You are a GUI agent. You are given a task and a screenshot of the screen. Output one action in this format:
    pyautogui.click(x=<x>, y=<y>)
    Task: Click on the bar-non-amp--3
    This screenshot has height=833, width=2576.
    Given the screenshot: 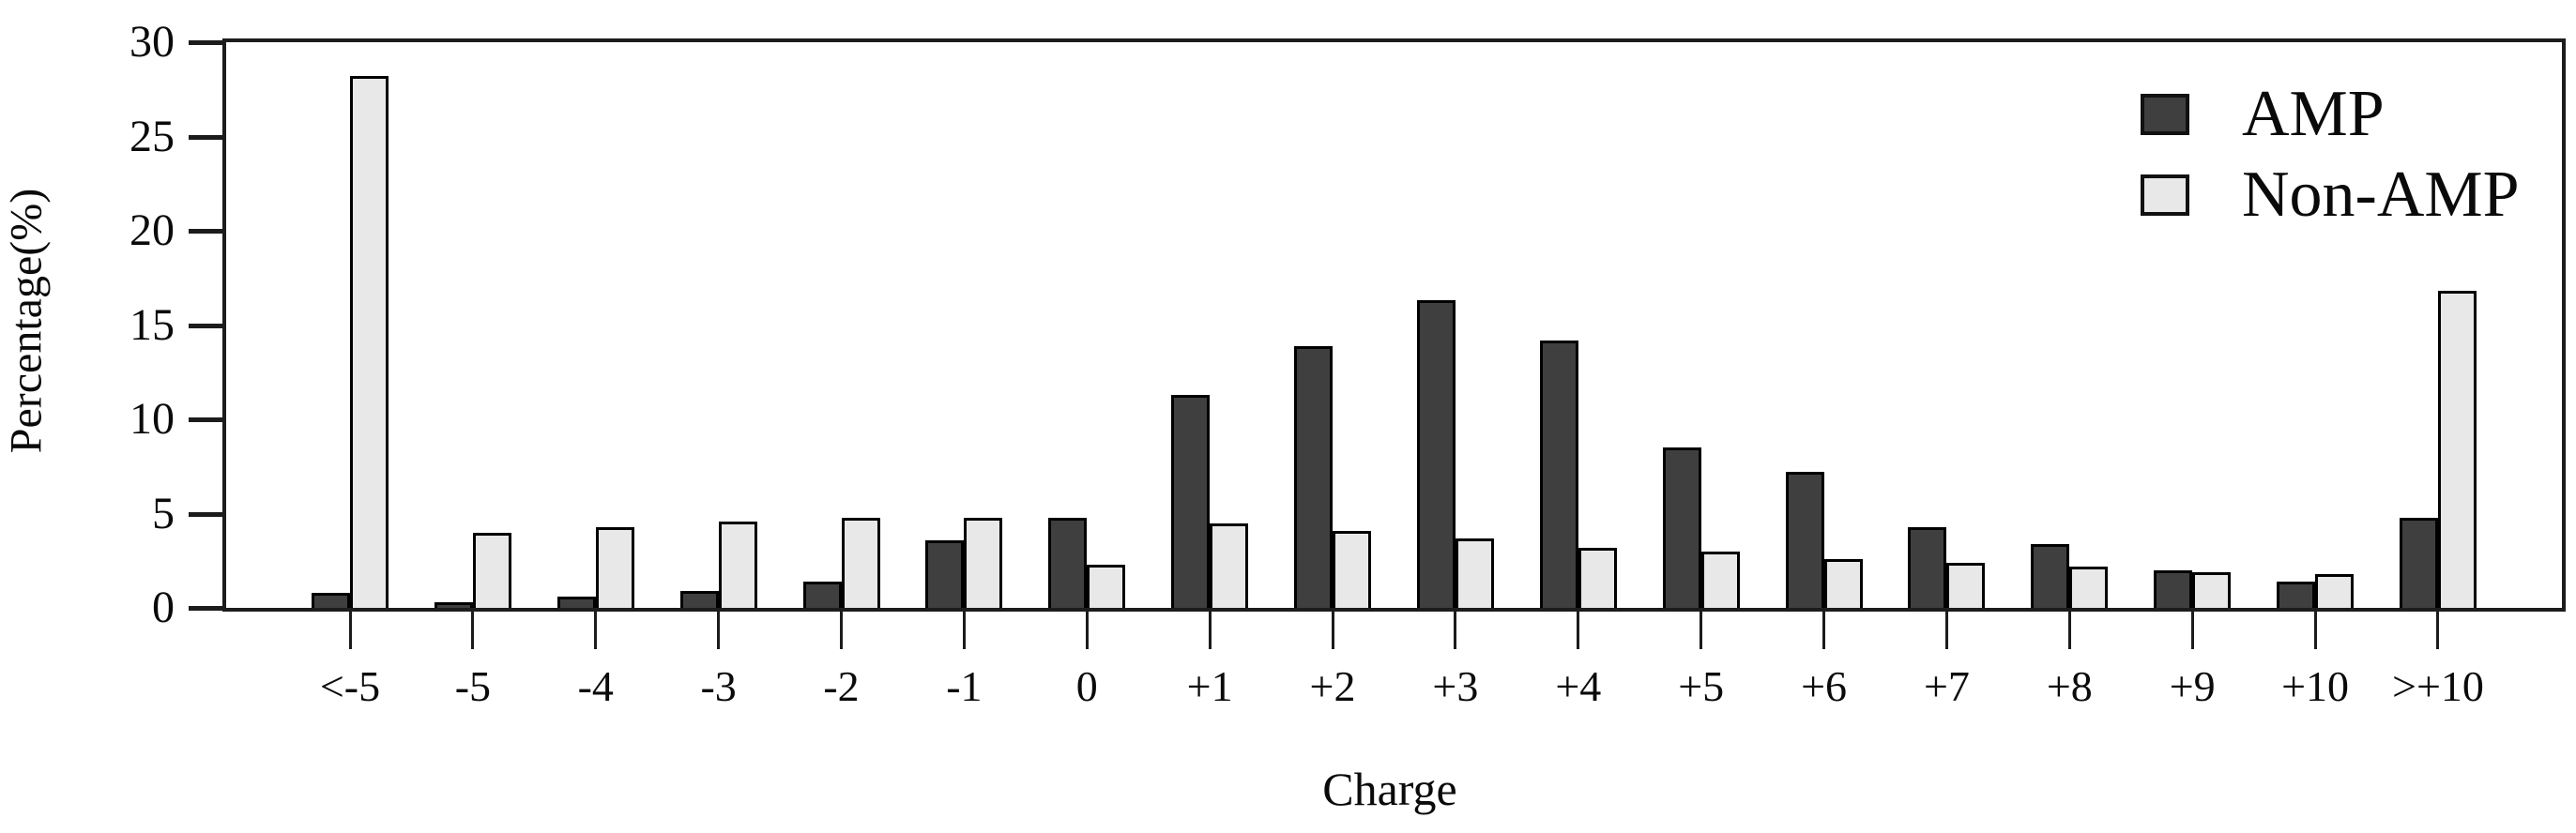 What is the action you would take?
    pyautogui.click(x=737, y=564)
    